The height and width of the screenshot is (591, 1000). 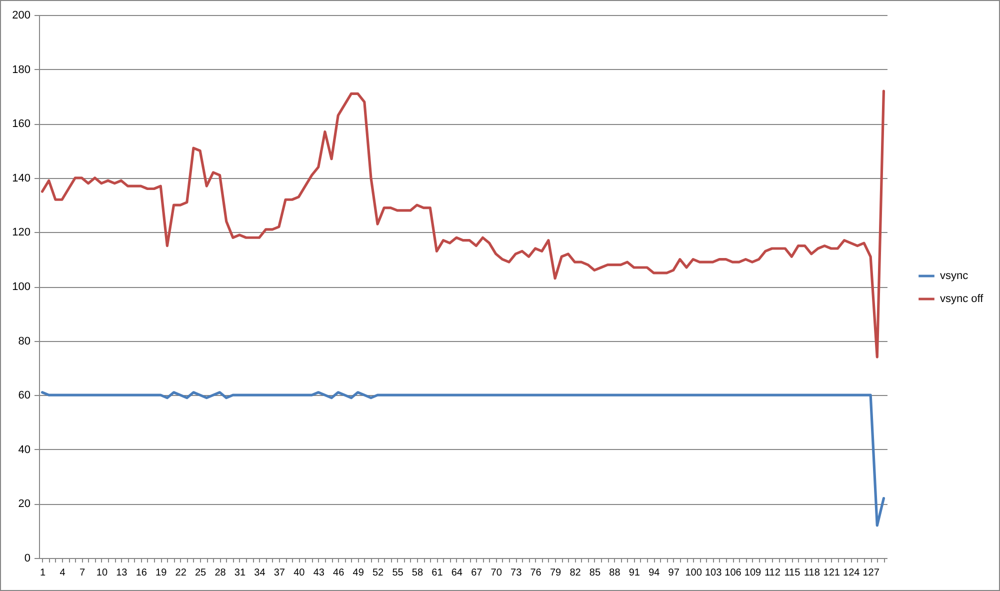 I want to click on y-tick-label: 180, so click(x=21, y=70).